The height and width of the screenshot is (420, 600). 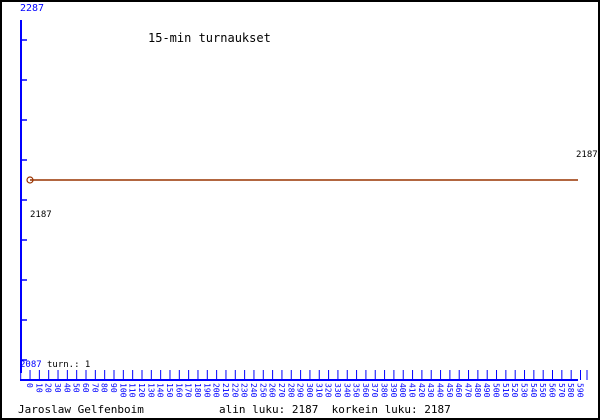 I want to click on x-tick-label: 570, so click(x=561, y=390).